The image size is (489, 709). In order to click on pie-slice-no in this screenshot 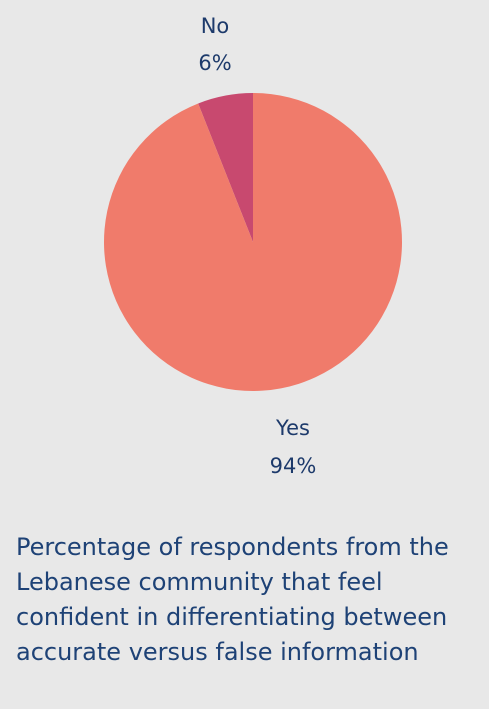, I will do `click(225, 167)`.